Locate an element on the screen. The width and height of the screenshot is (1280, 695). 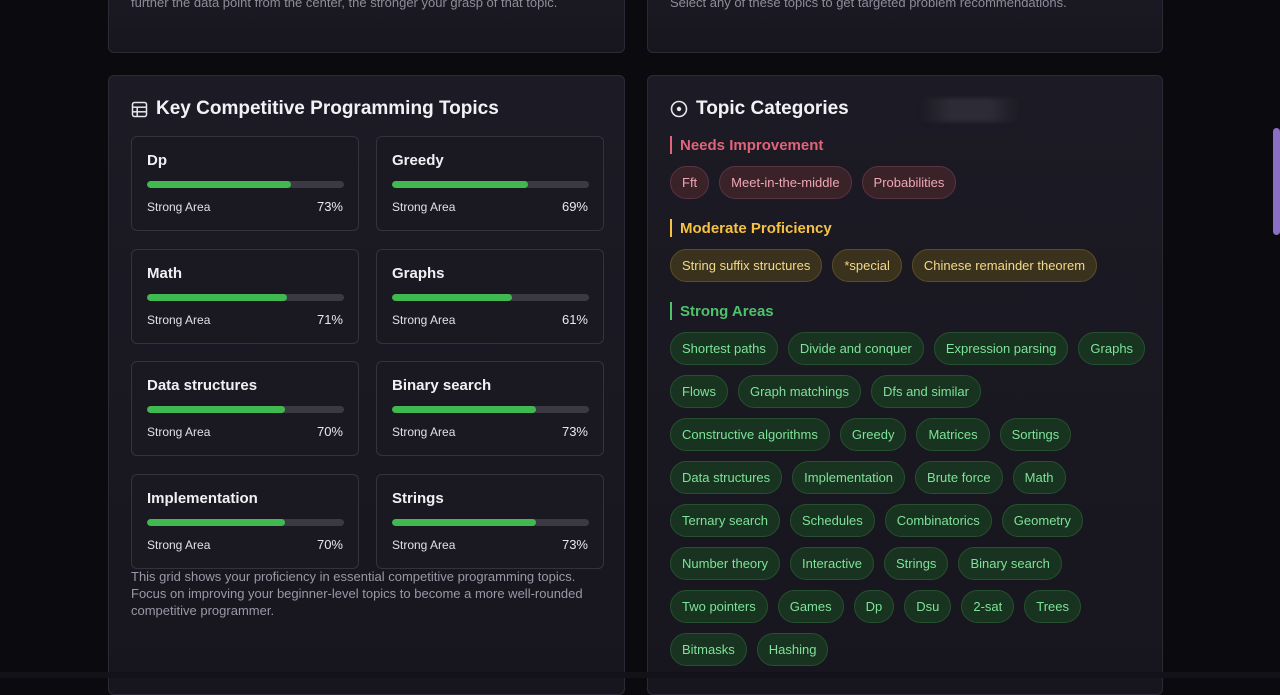
topic-chip: String suffix structures is located at coordinates (746, 265).